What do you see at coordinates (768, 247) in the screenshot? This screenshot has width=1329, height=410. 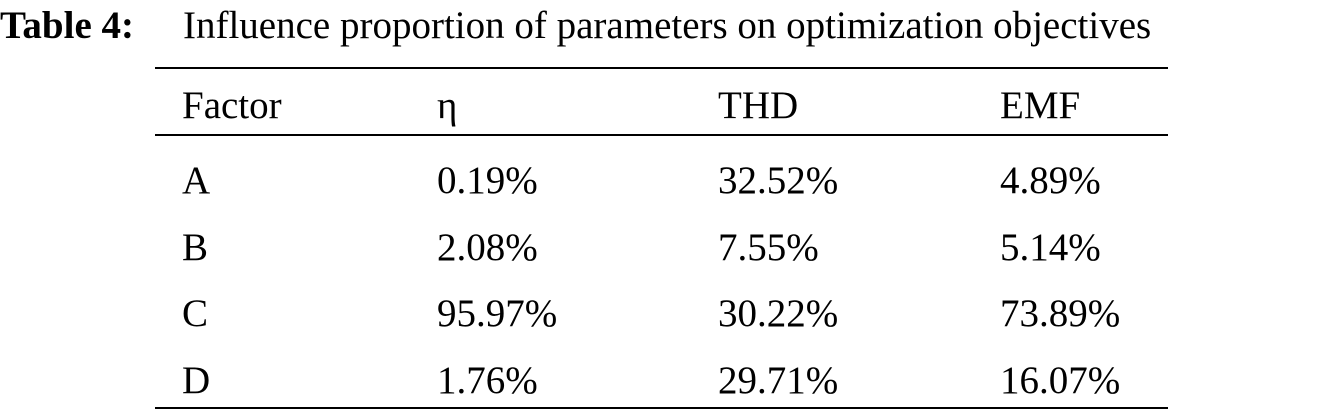 I see `table-cell: 7.55%` at bounding box center [768, 247].